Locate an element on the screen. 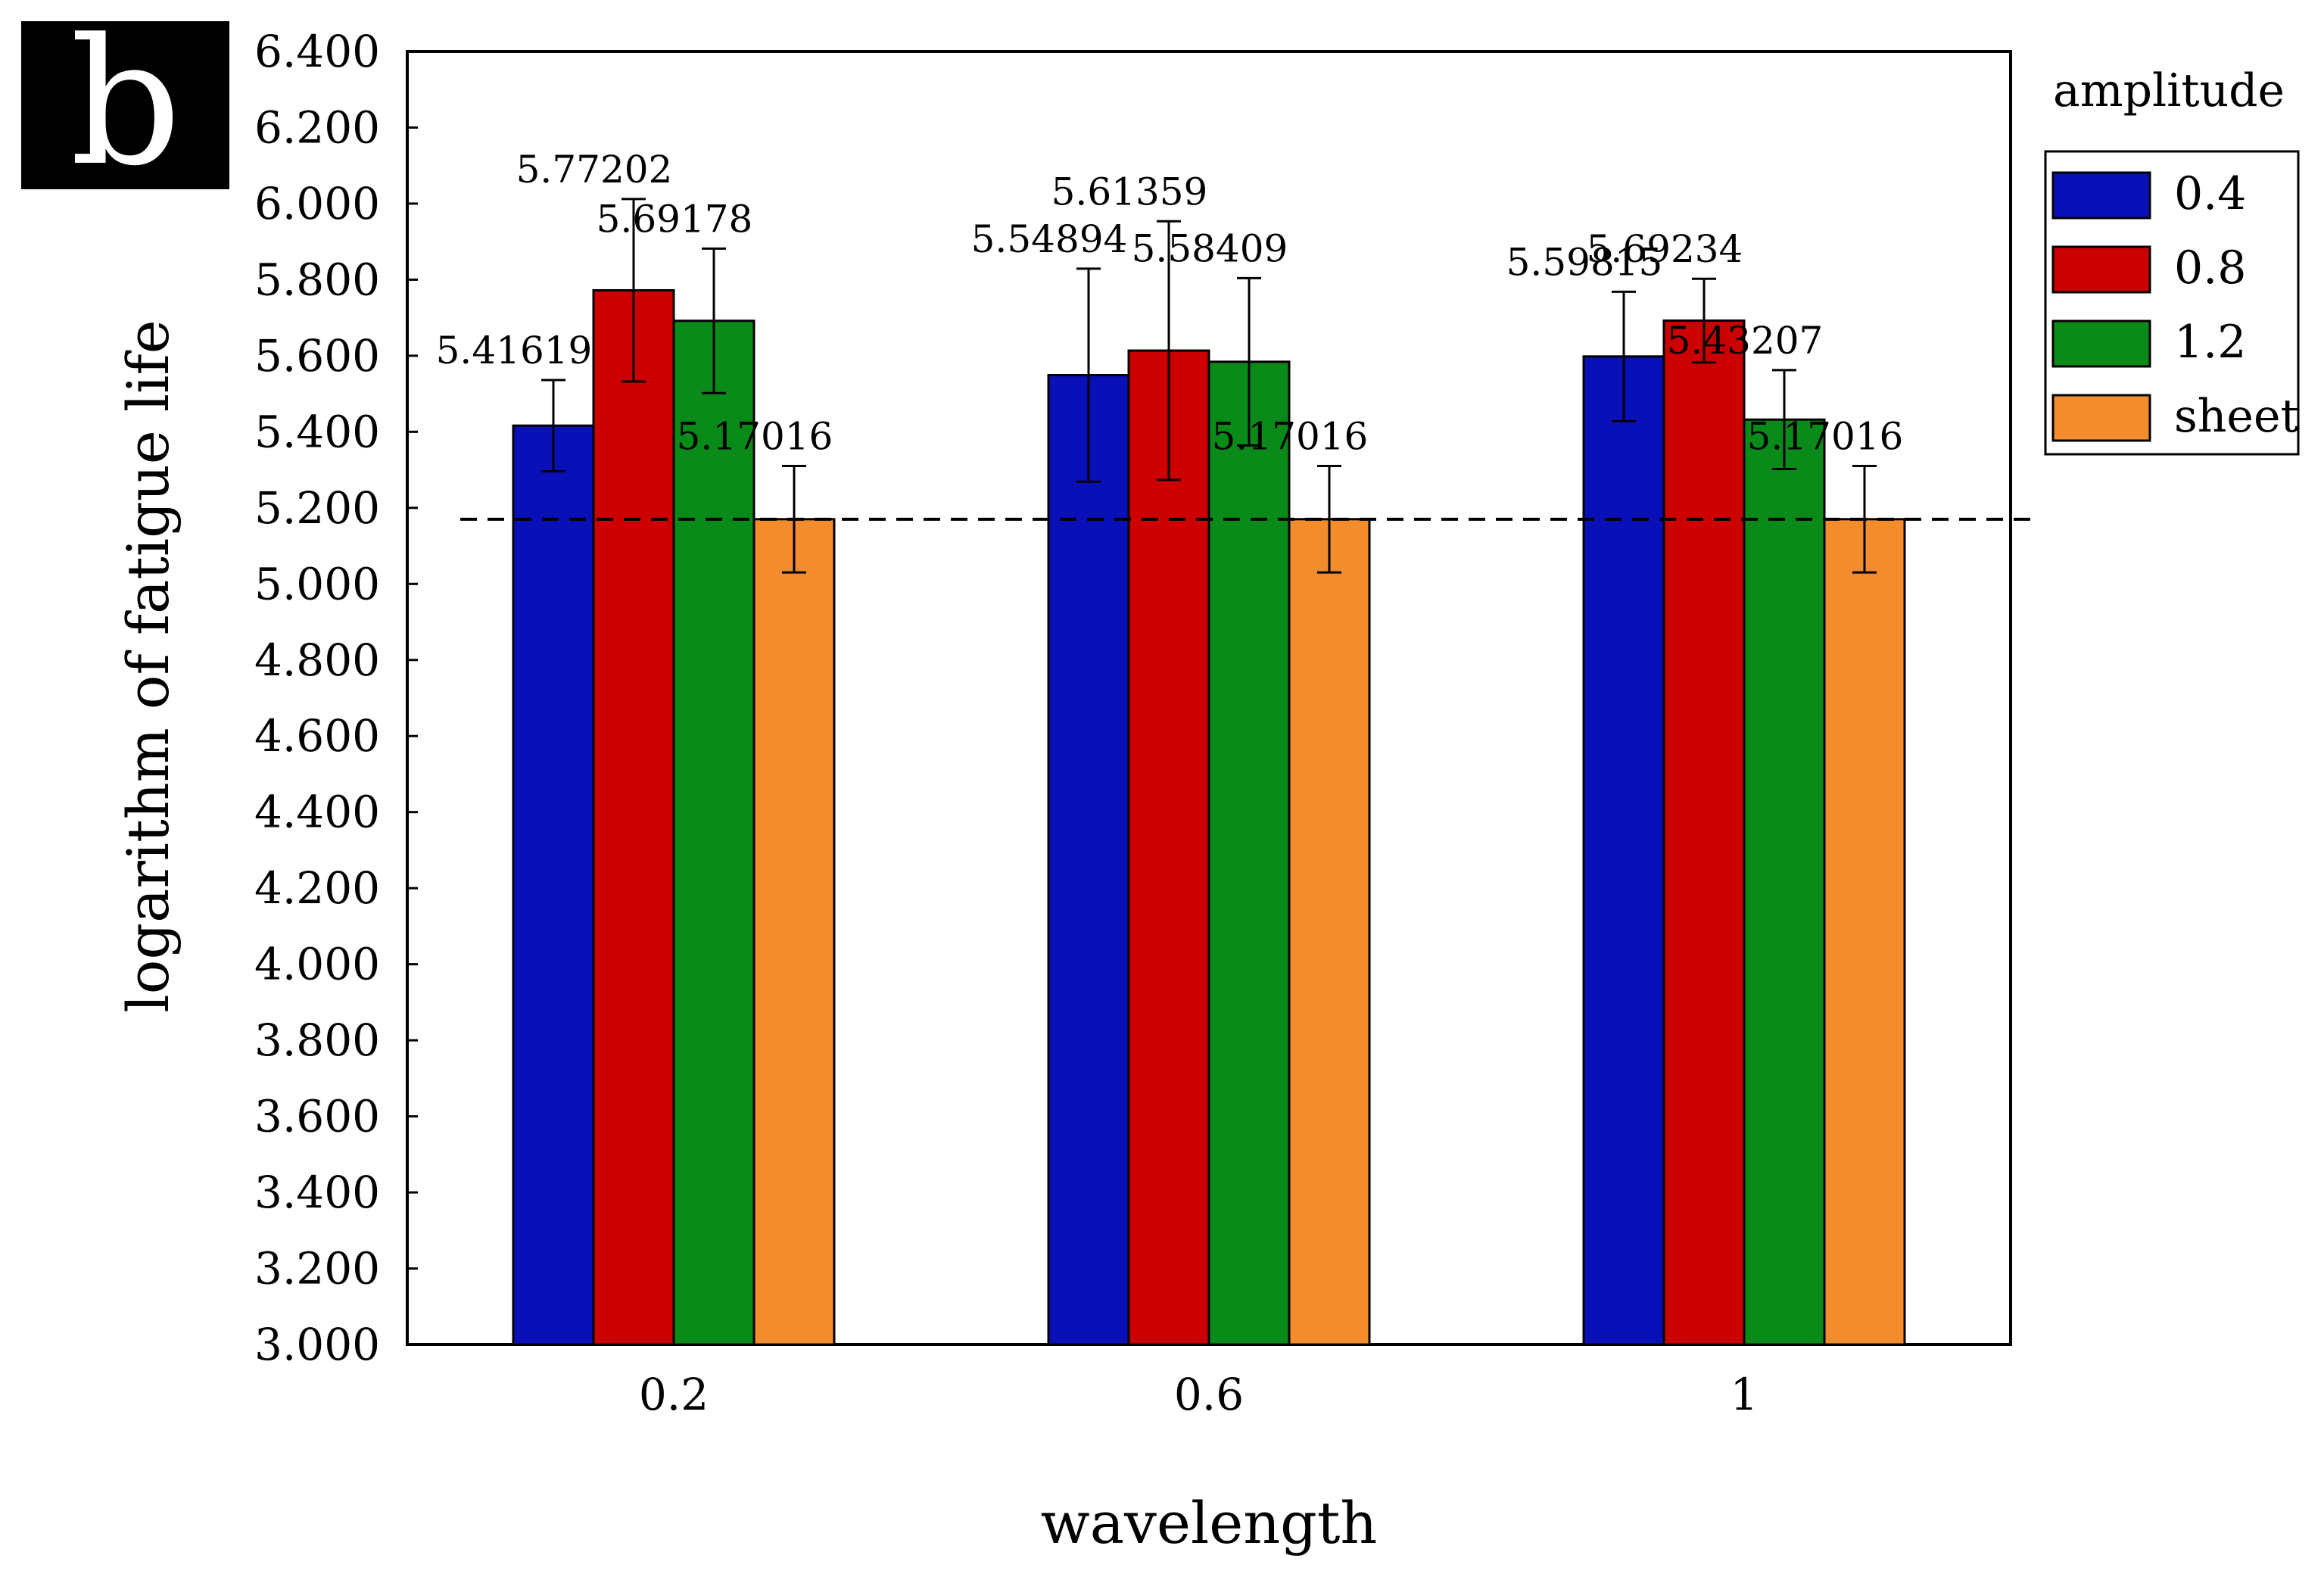 Image resolution: width=2324 pixels, height=1580 pixels. y-tick-label: 4.600 is located at coordinates (317, 736).